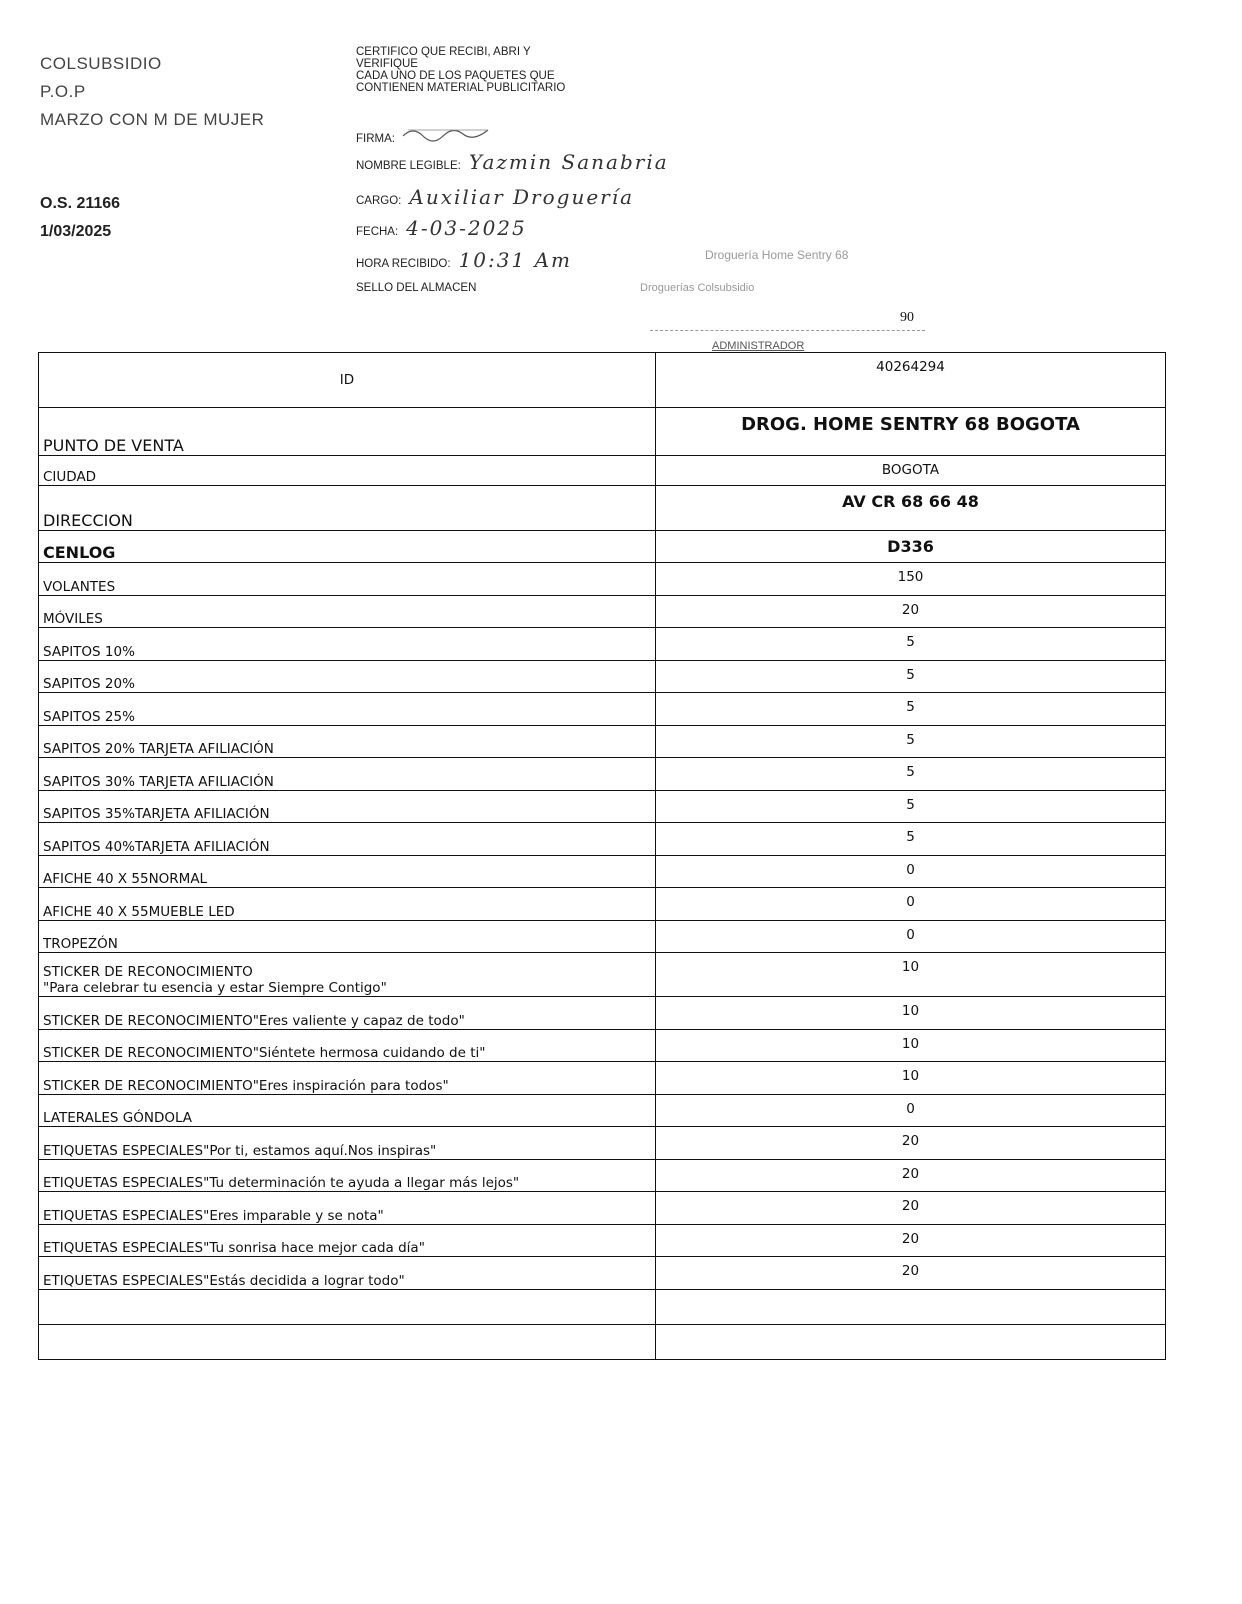 The image size is (1242, 1604). What do you see at coordinates (347, 644) in the screenshot?
I see `row-label: SAPITOS 10%` at bounding box center [347, 644].